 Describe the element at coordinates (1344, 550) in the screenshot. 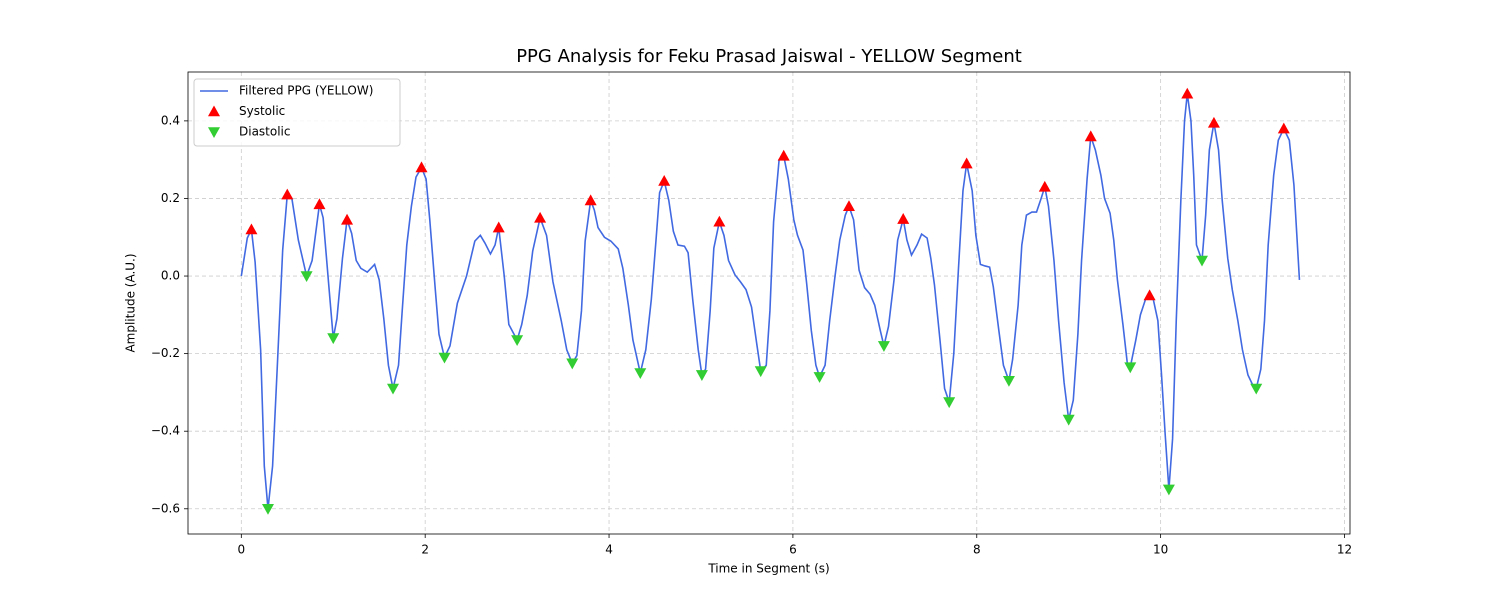

I see `x-tick-label: 12` at that location.